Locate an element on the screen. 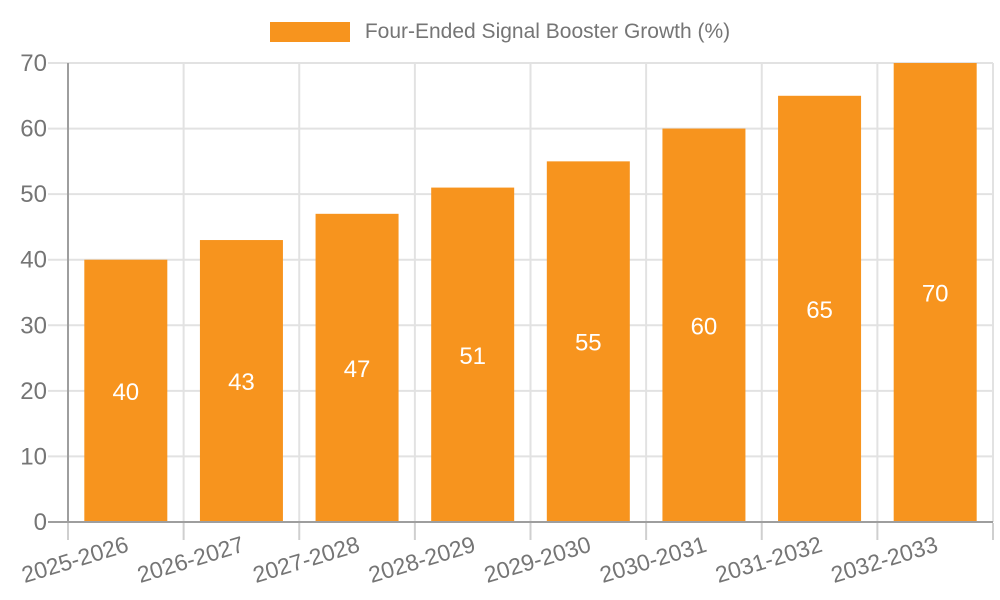 The width and height of the screenshot is (1000, 600). bar-value-label: 47 is located at coordinates (357, 369).